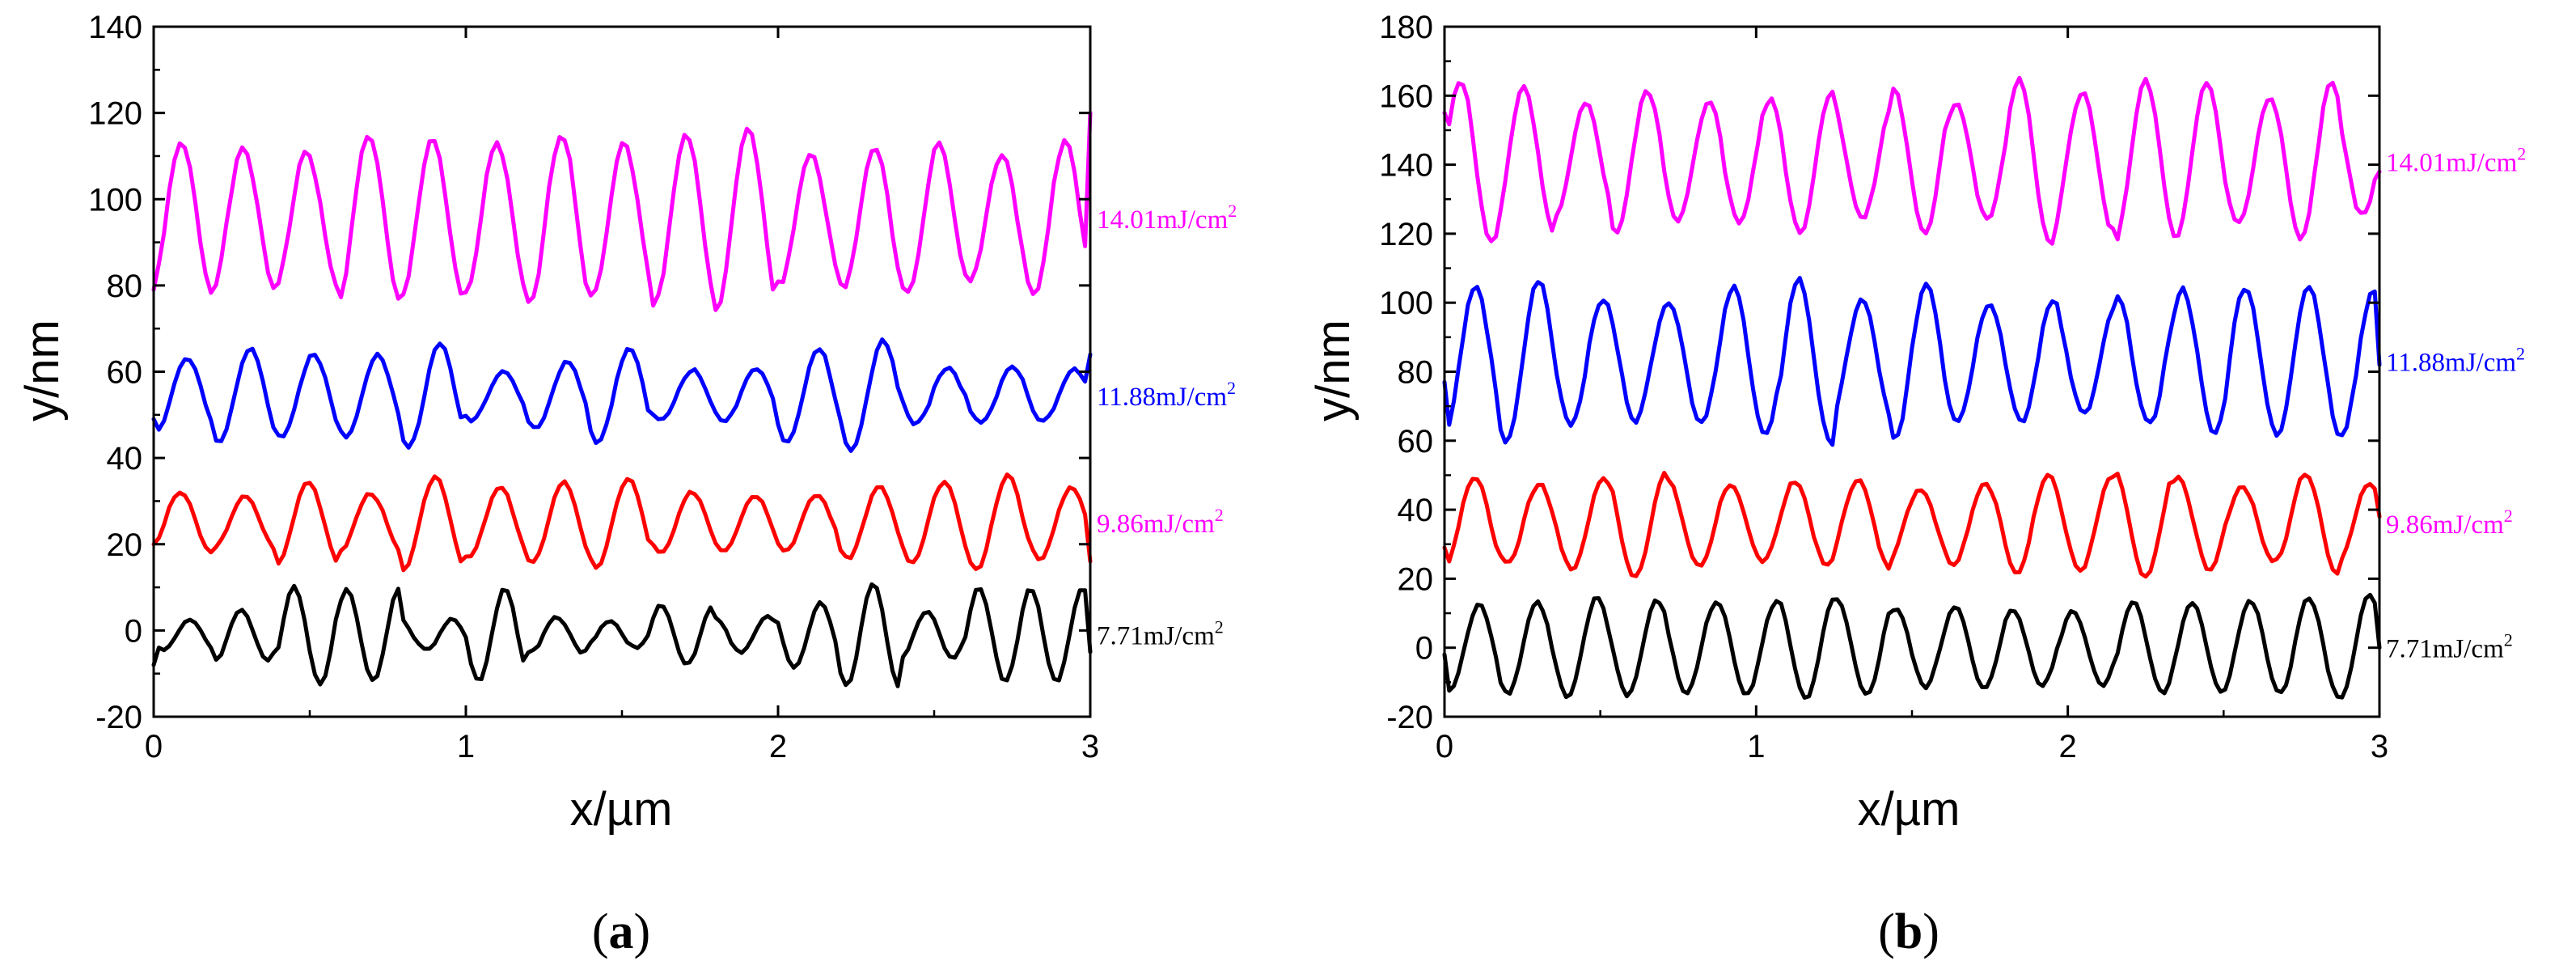  I want to click on panel-b-y-tick-label: 60, so click(1416, 441).